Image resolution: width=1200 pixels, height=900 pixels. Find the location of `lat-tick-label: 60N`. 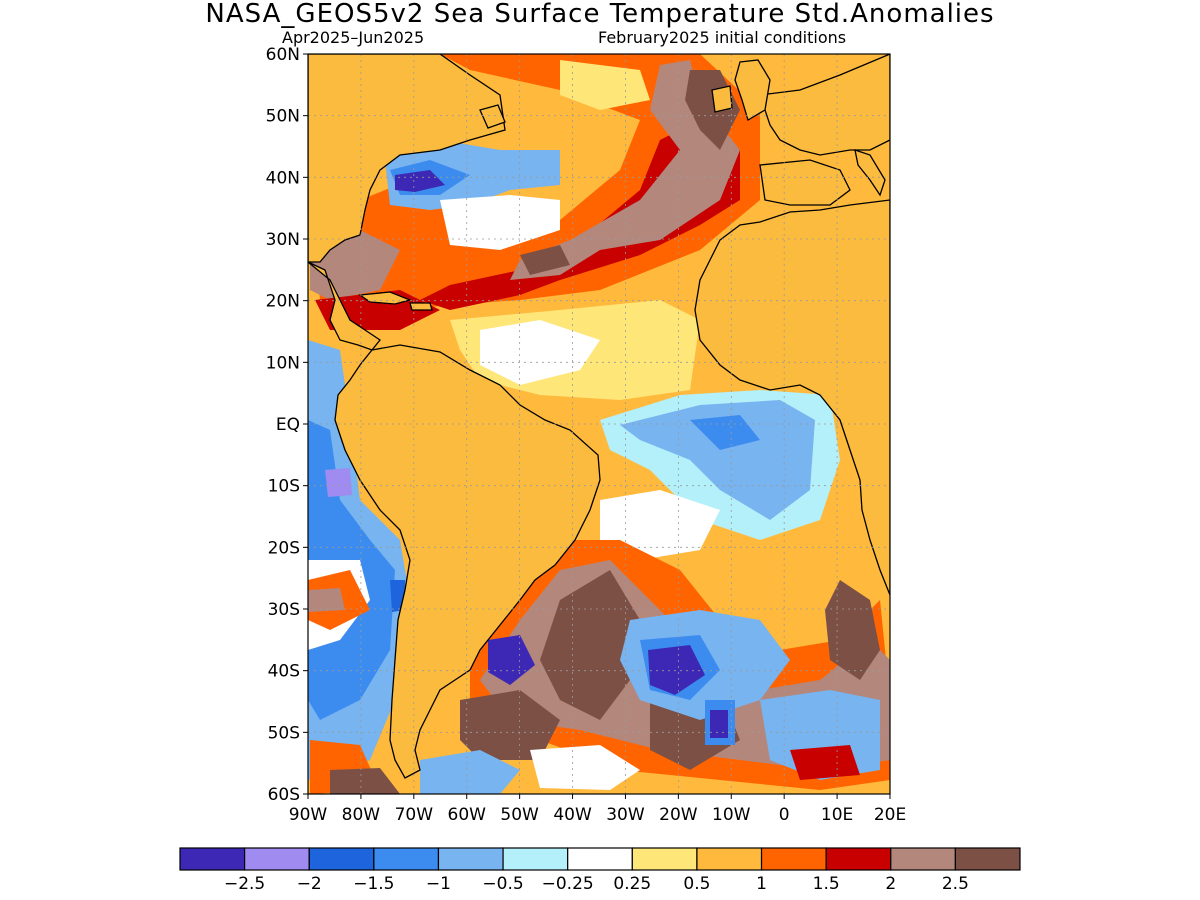

lat-tick-label: 60N is located at coordinates (283, 55).